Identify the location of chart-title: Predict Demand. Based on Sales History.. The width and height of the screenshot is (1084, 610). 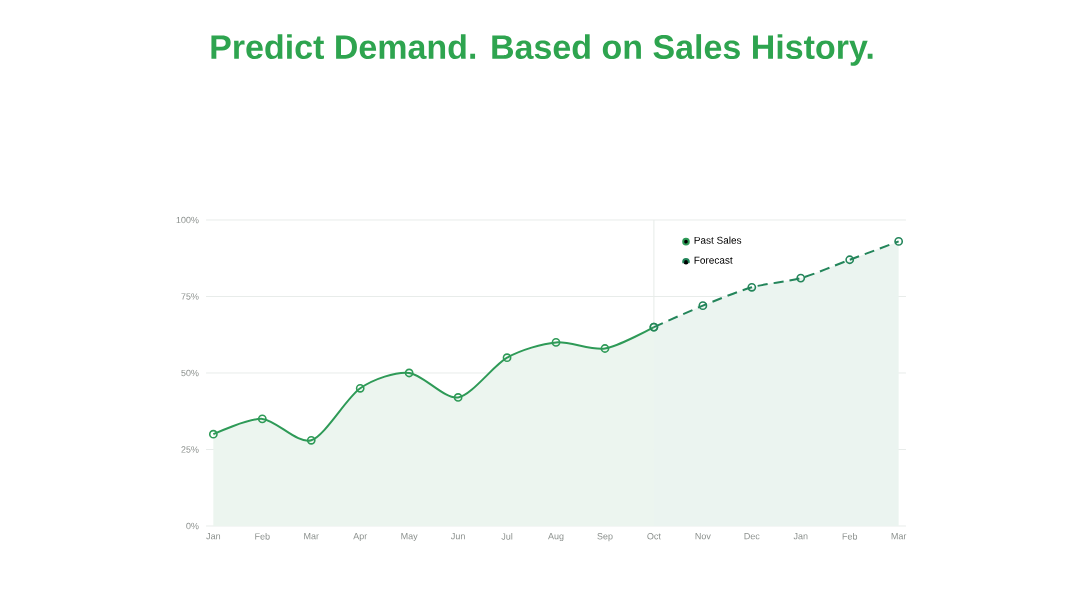
(542, 50).